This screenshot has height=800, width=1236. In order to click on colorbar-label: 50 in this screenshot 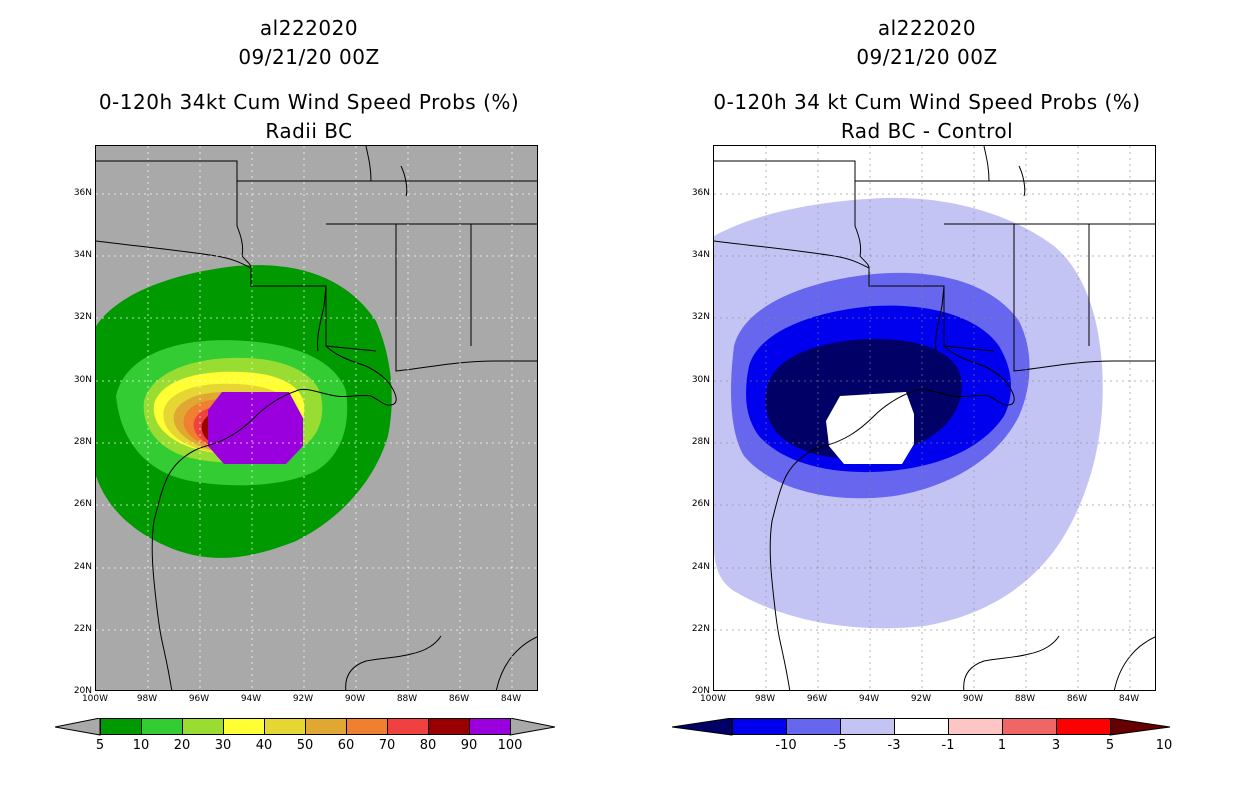, I will do `click(305, 745)`.